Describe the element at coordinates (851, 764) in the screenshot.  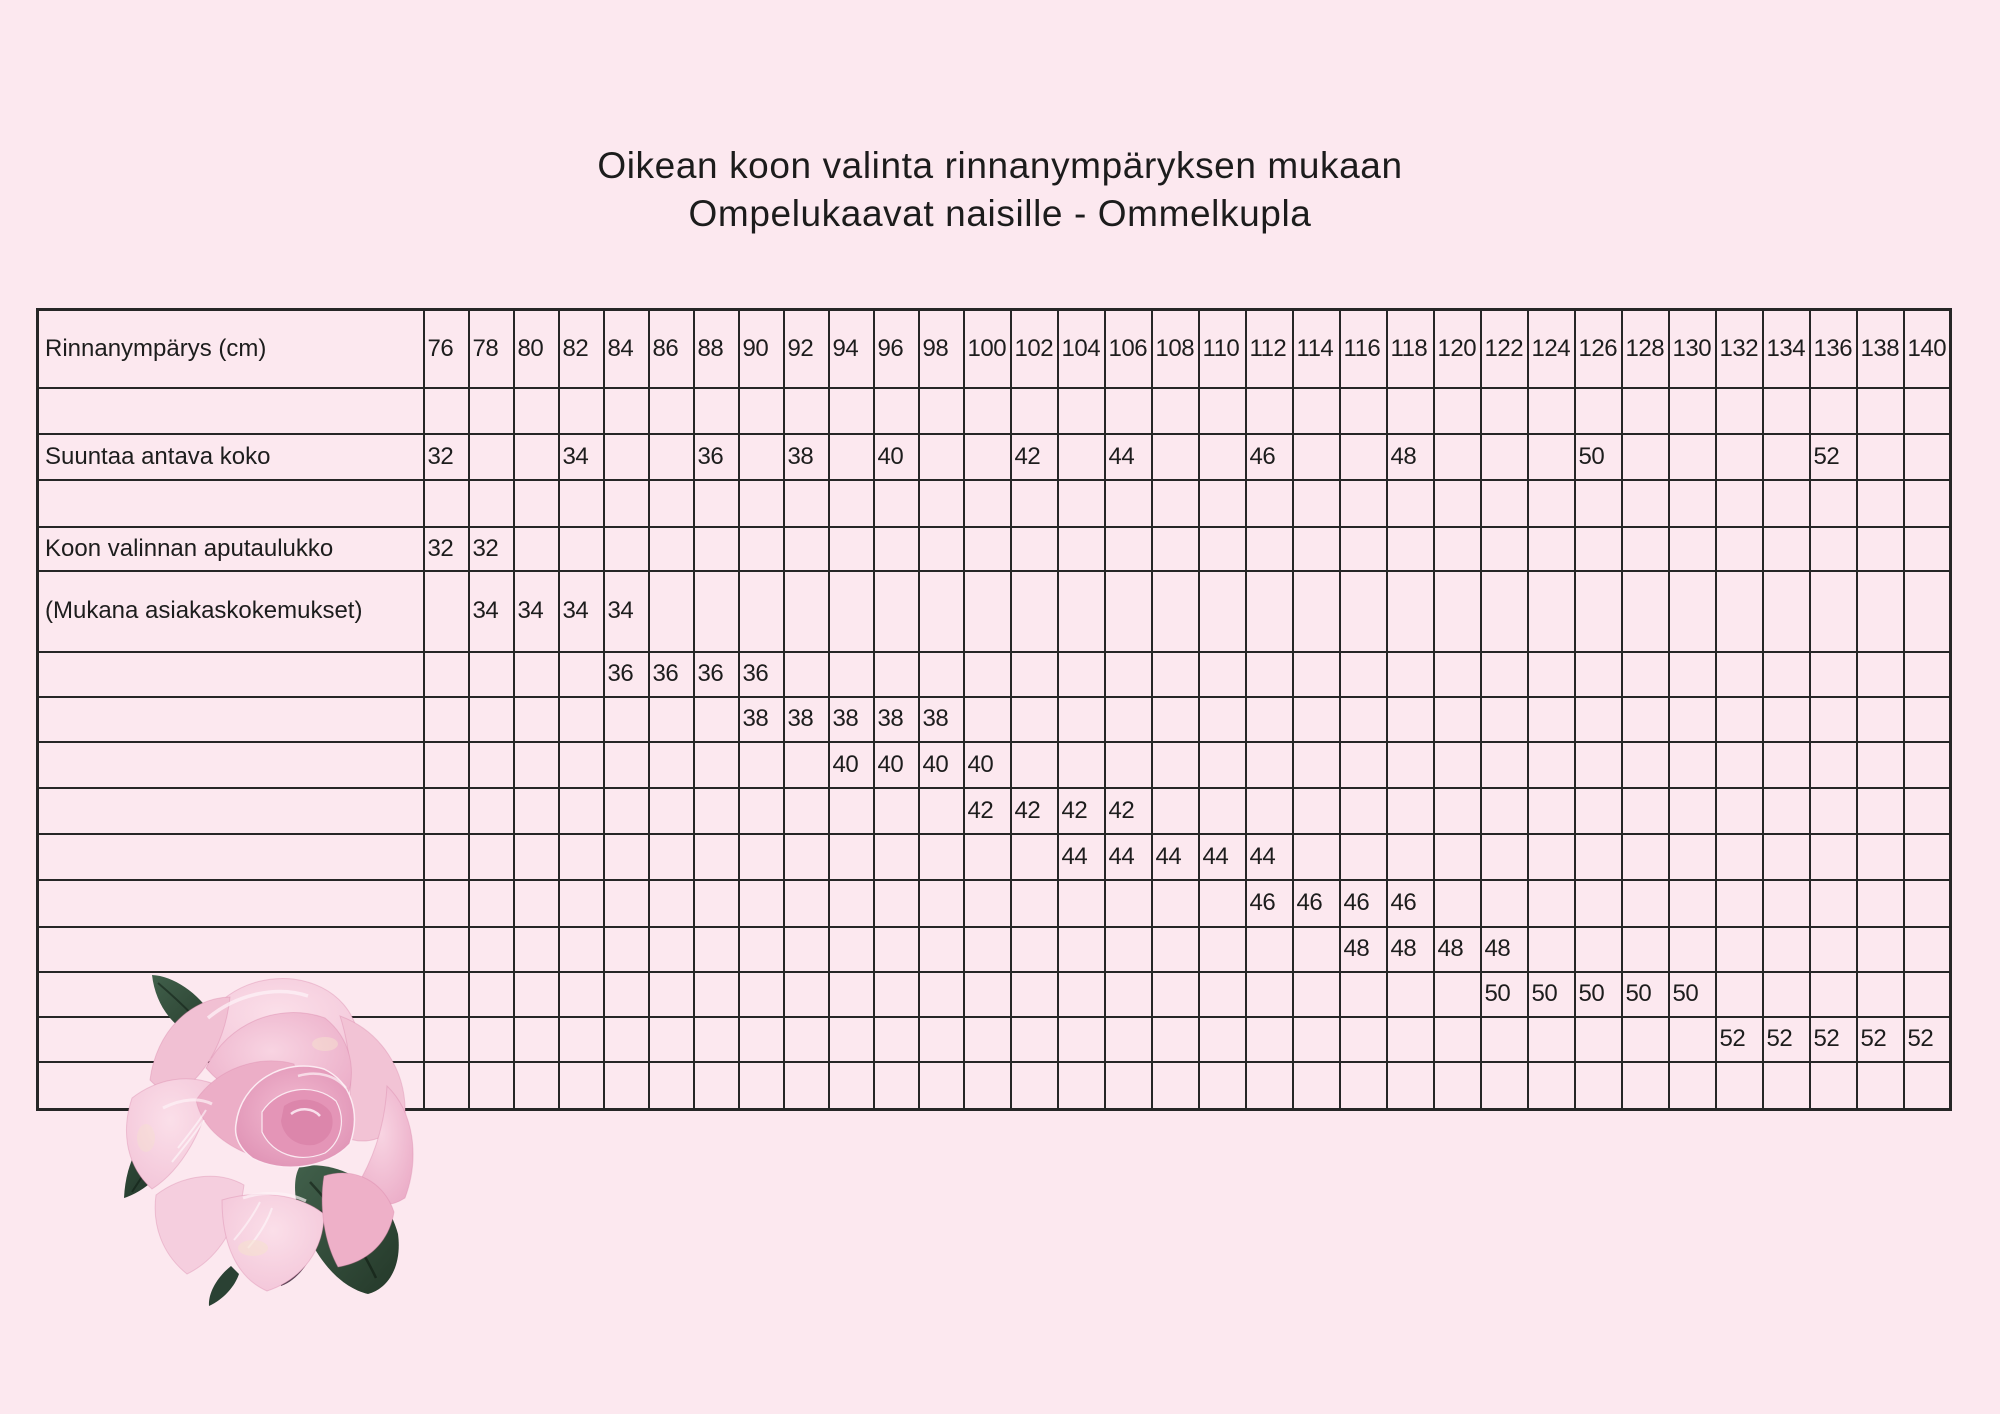
I see `size-cell-94: 40` at that location.